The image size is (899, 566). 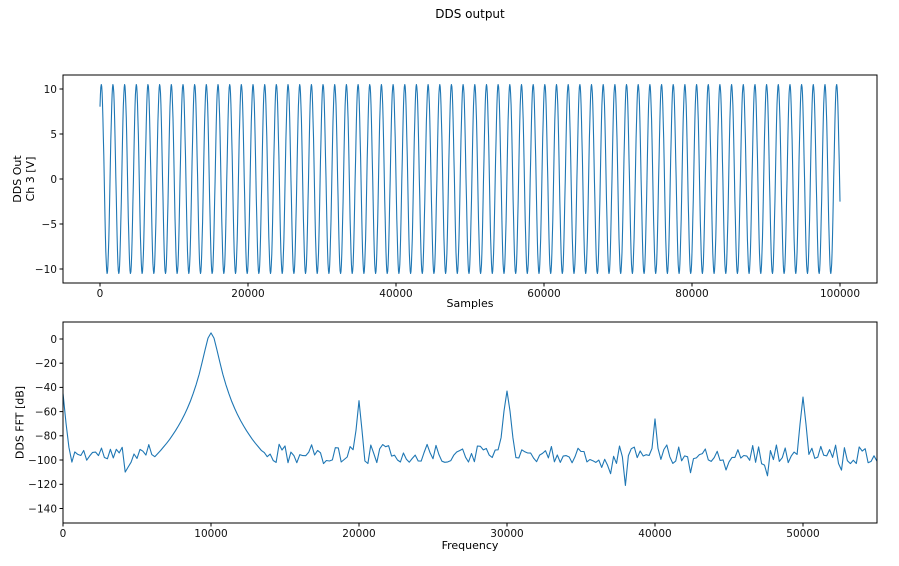 What do you see at coordinates (506, 534) in the screenshot?
I see `x-tick-label: 30000` at bounding box center [506, 534].